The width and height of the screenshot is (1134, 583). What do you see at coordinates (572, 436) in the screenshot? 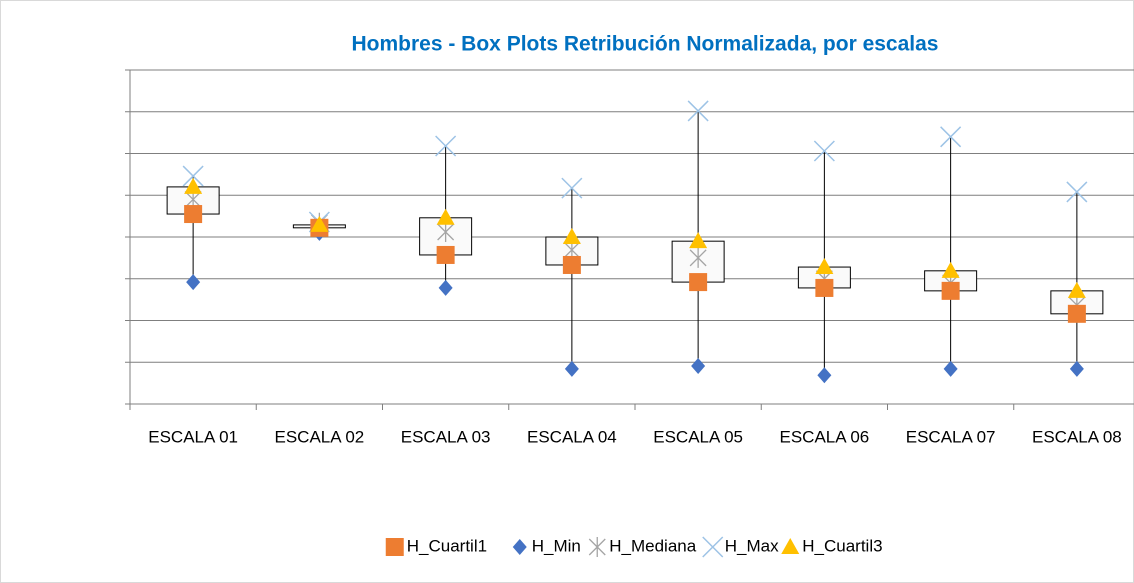
I see `x-tick-label: ESCALA 04` at bounding box center [572, 436].